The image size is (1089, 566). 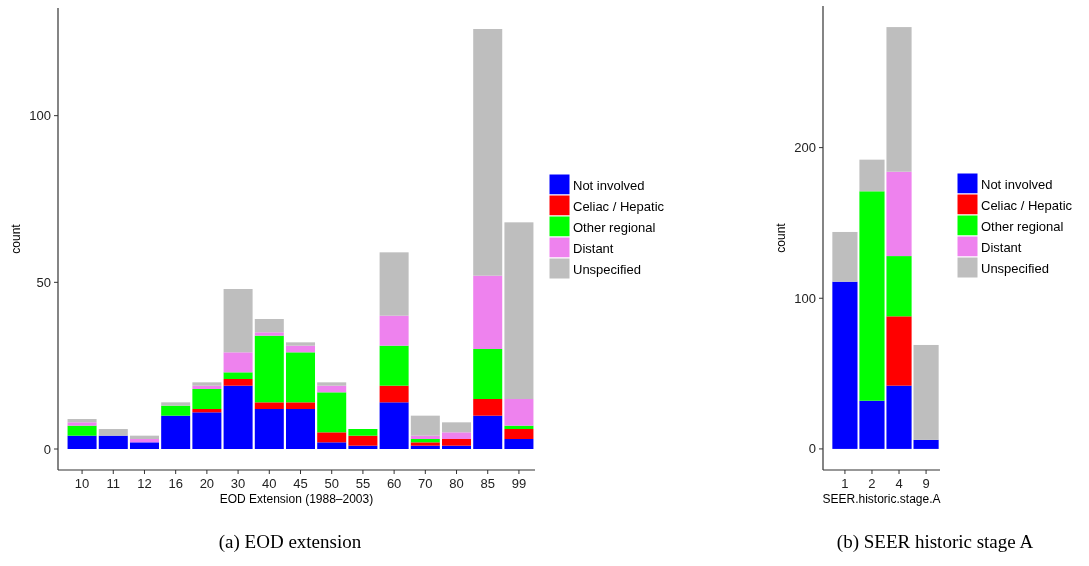 What do you see at coordinates (926, 483) in the screenshot?
I see `x-tick-label: 9` at bounding box center [926, 483].